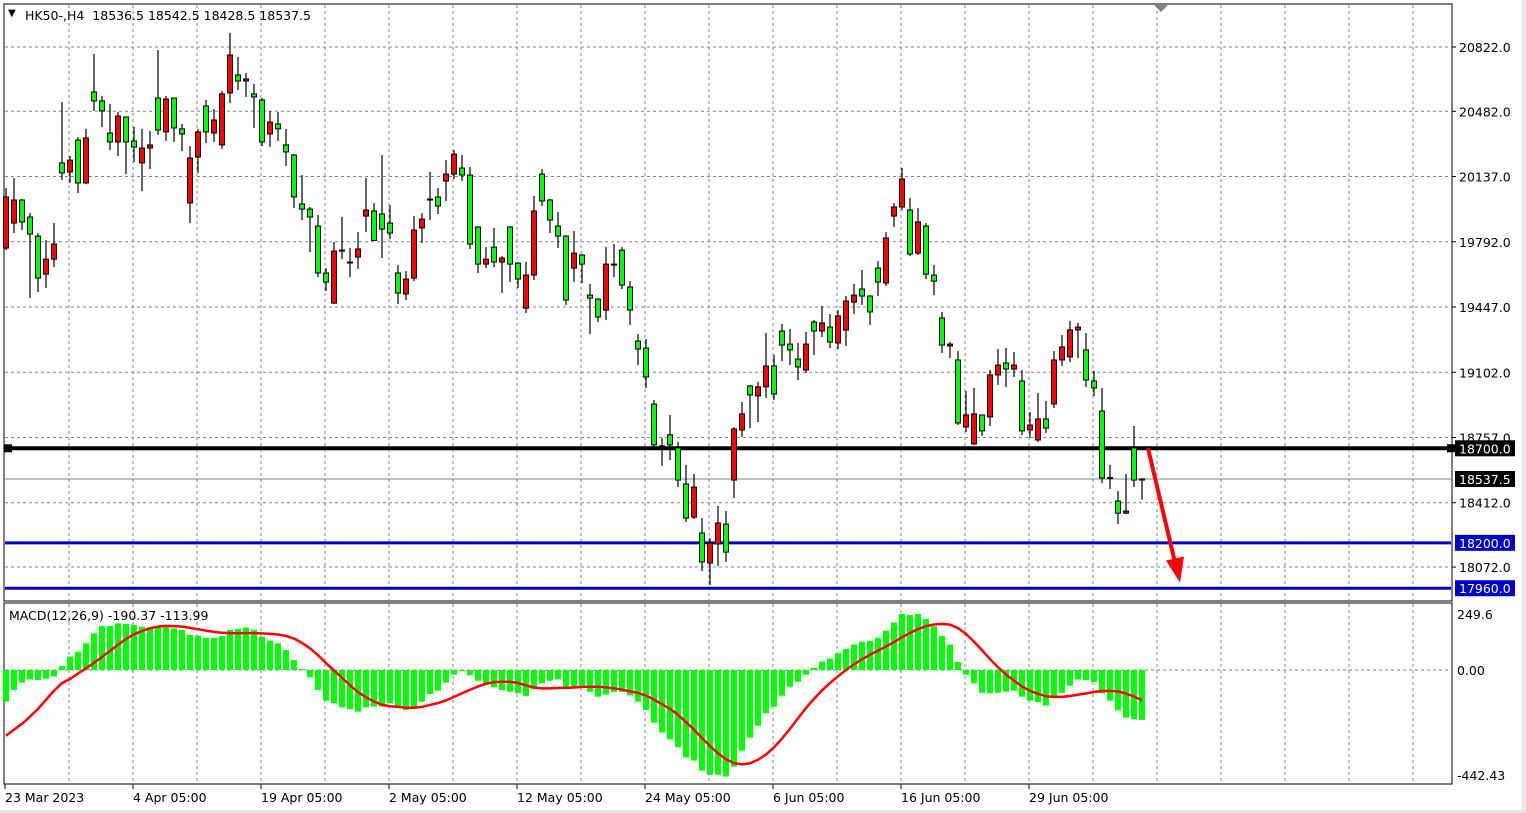 The width and height of the screenshot is (1526, 813). I want to click on time-tick-label: 16 Jun 05:00, so click(940, 797).